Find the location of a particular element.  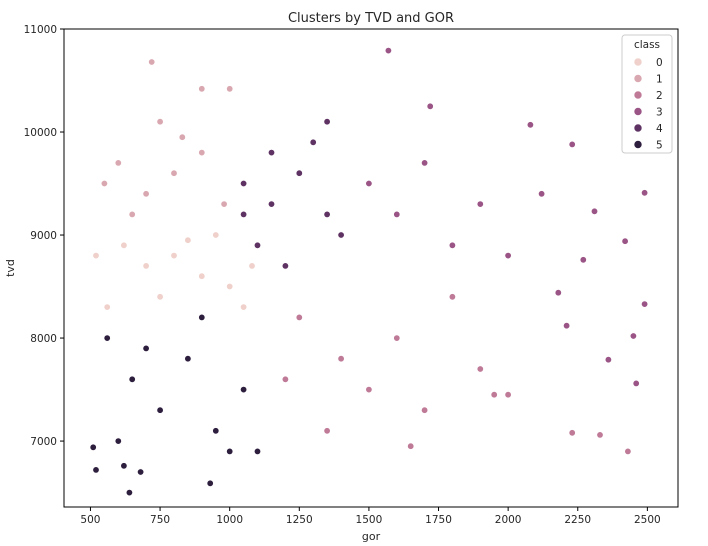

legend-label-2: 2 is located at coordinates (659, 96).